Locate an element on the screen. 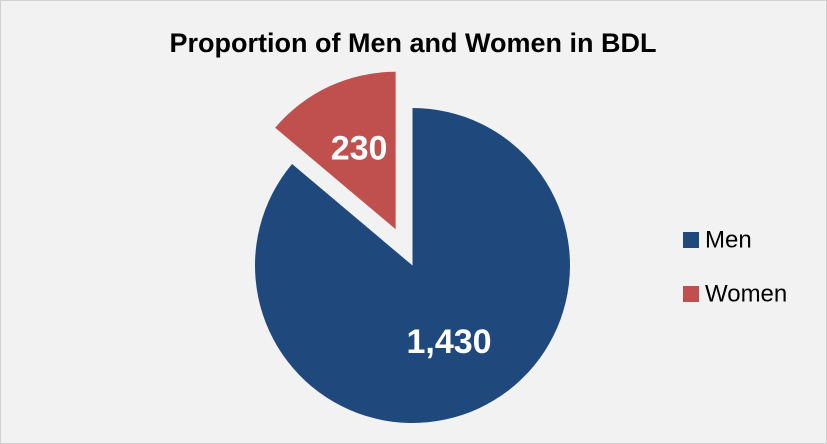  legend-label: Women is located at coordinates (746, 293).